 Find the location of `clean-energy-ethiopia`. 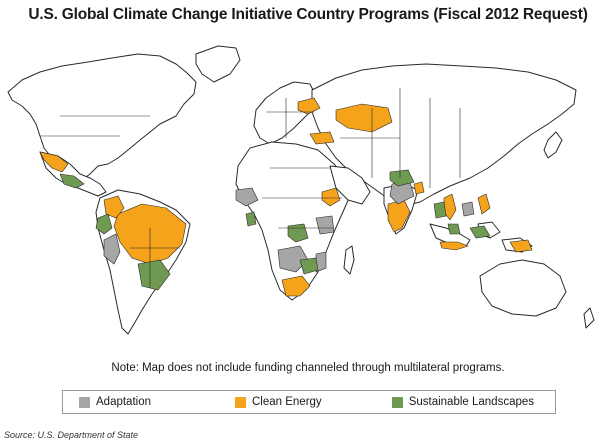

clean-energy-ethiopia is located at coordinates (331, 197).